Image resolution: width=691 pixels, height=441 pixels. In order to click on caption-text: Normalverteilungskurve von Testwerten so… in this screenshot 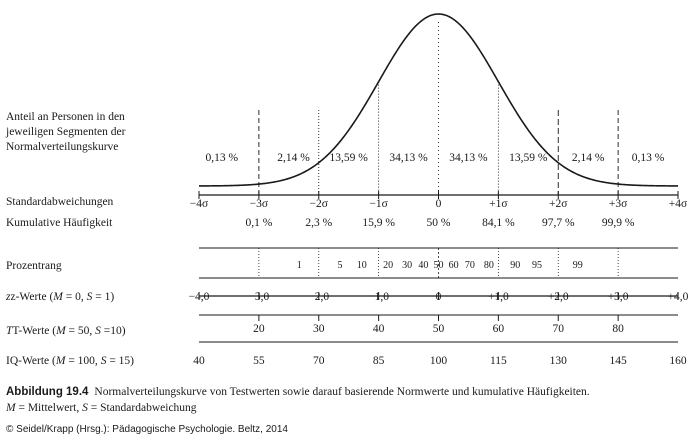, I will do `click(341, 392)`.